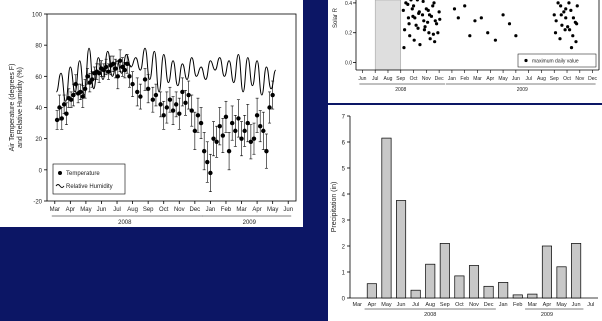 The image size is (602, 321). What do you see at coordinates (344, 118) in the screenshot?
I see `y-tick-label: 7` at bounding box center [344, 118].